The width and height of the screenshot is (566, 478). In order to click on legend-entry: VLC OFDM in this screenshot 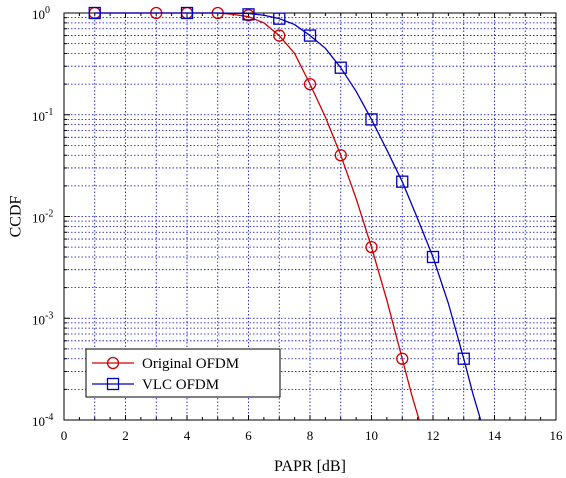, I will do `click(155, 385)`.